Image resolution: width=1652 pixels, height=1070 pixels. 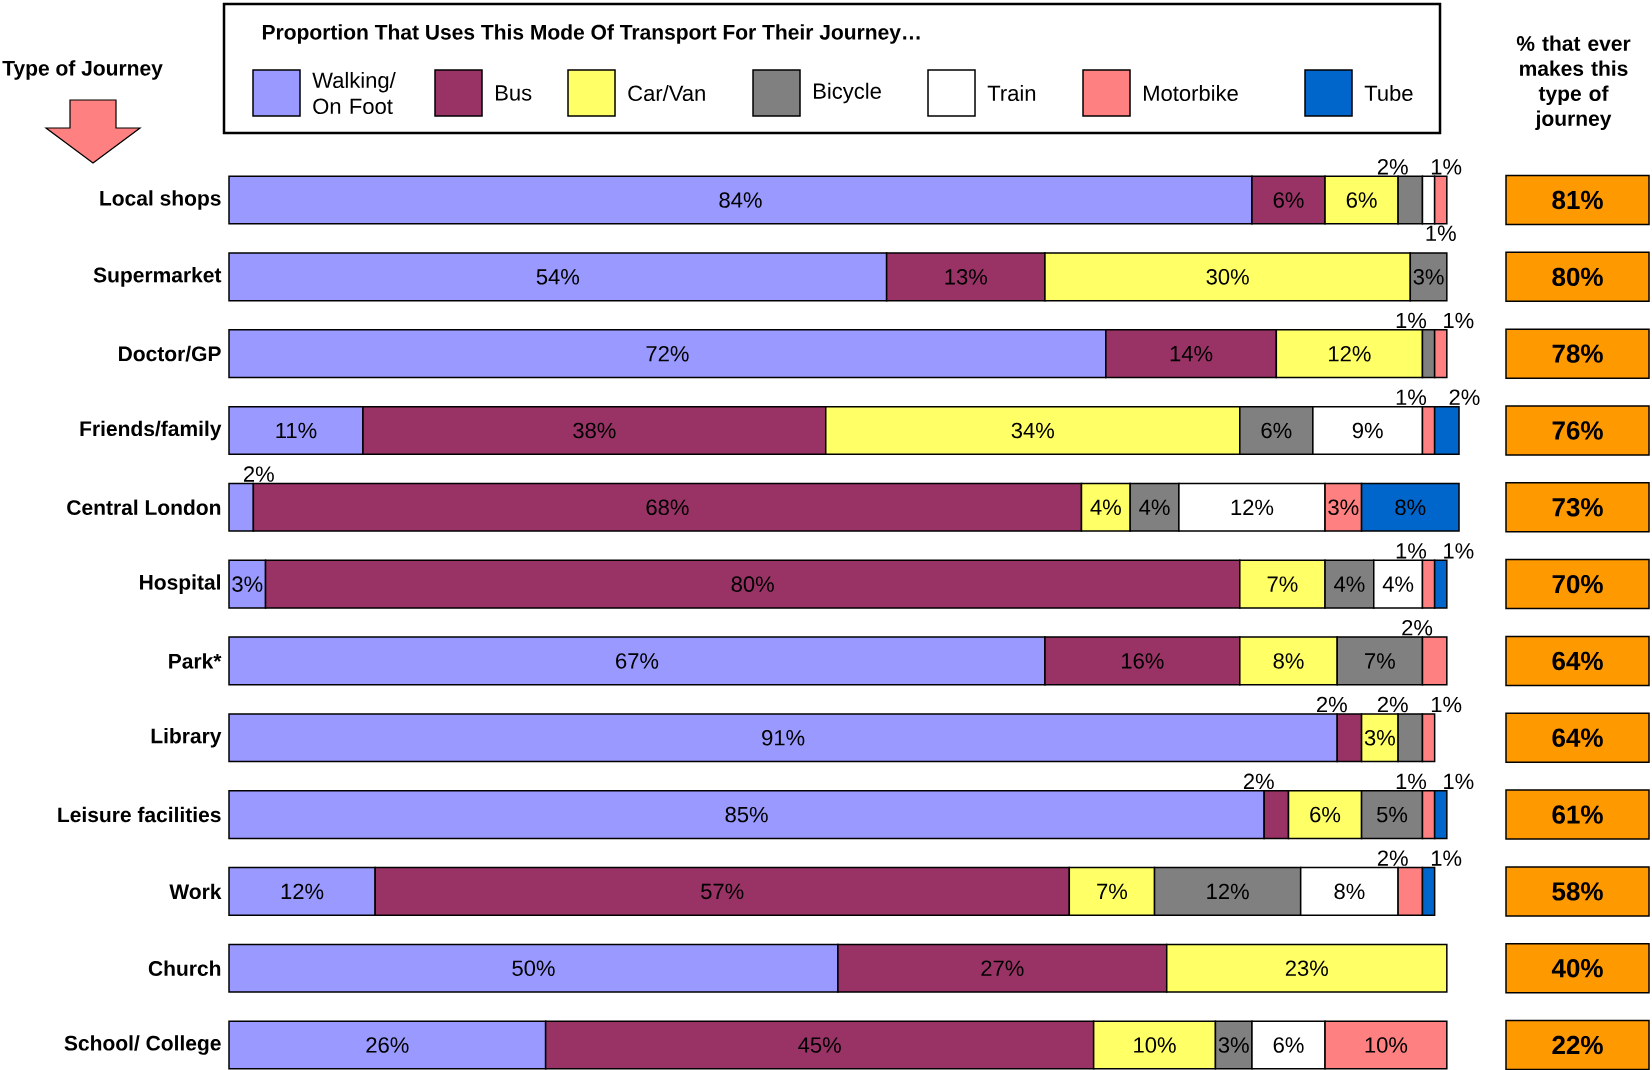 What do you see at coordinates (387, 1045) in the screenshot?
I see `data-label: 26%` at bounding box center [387, 1045].